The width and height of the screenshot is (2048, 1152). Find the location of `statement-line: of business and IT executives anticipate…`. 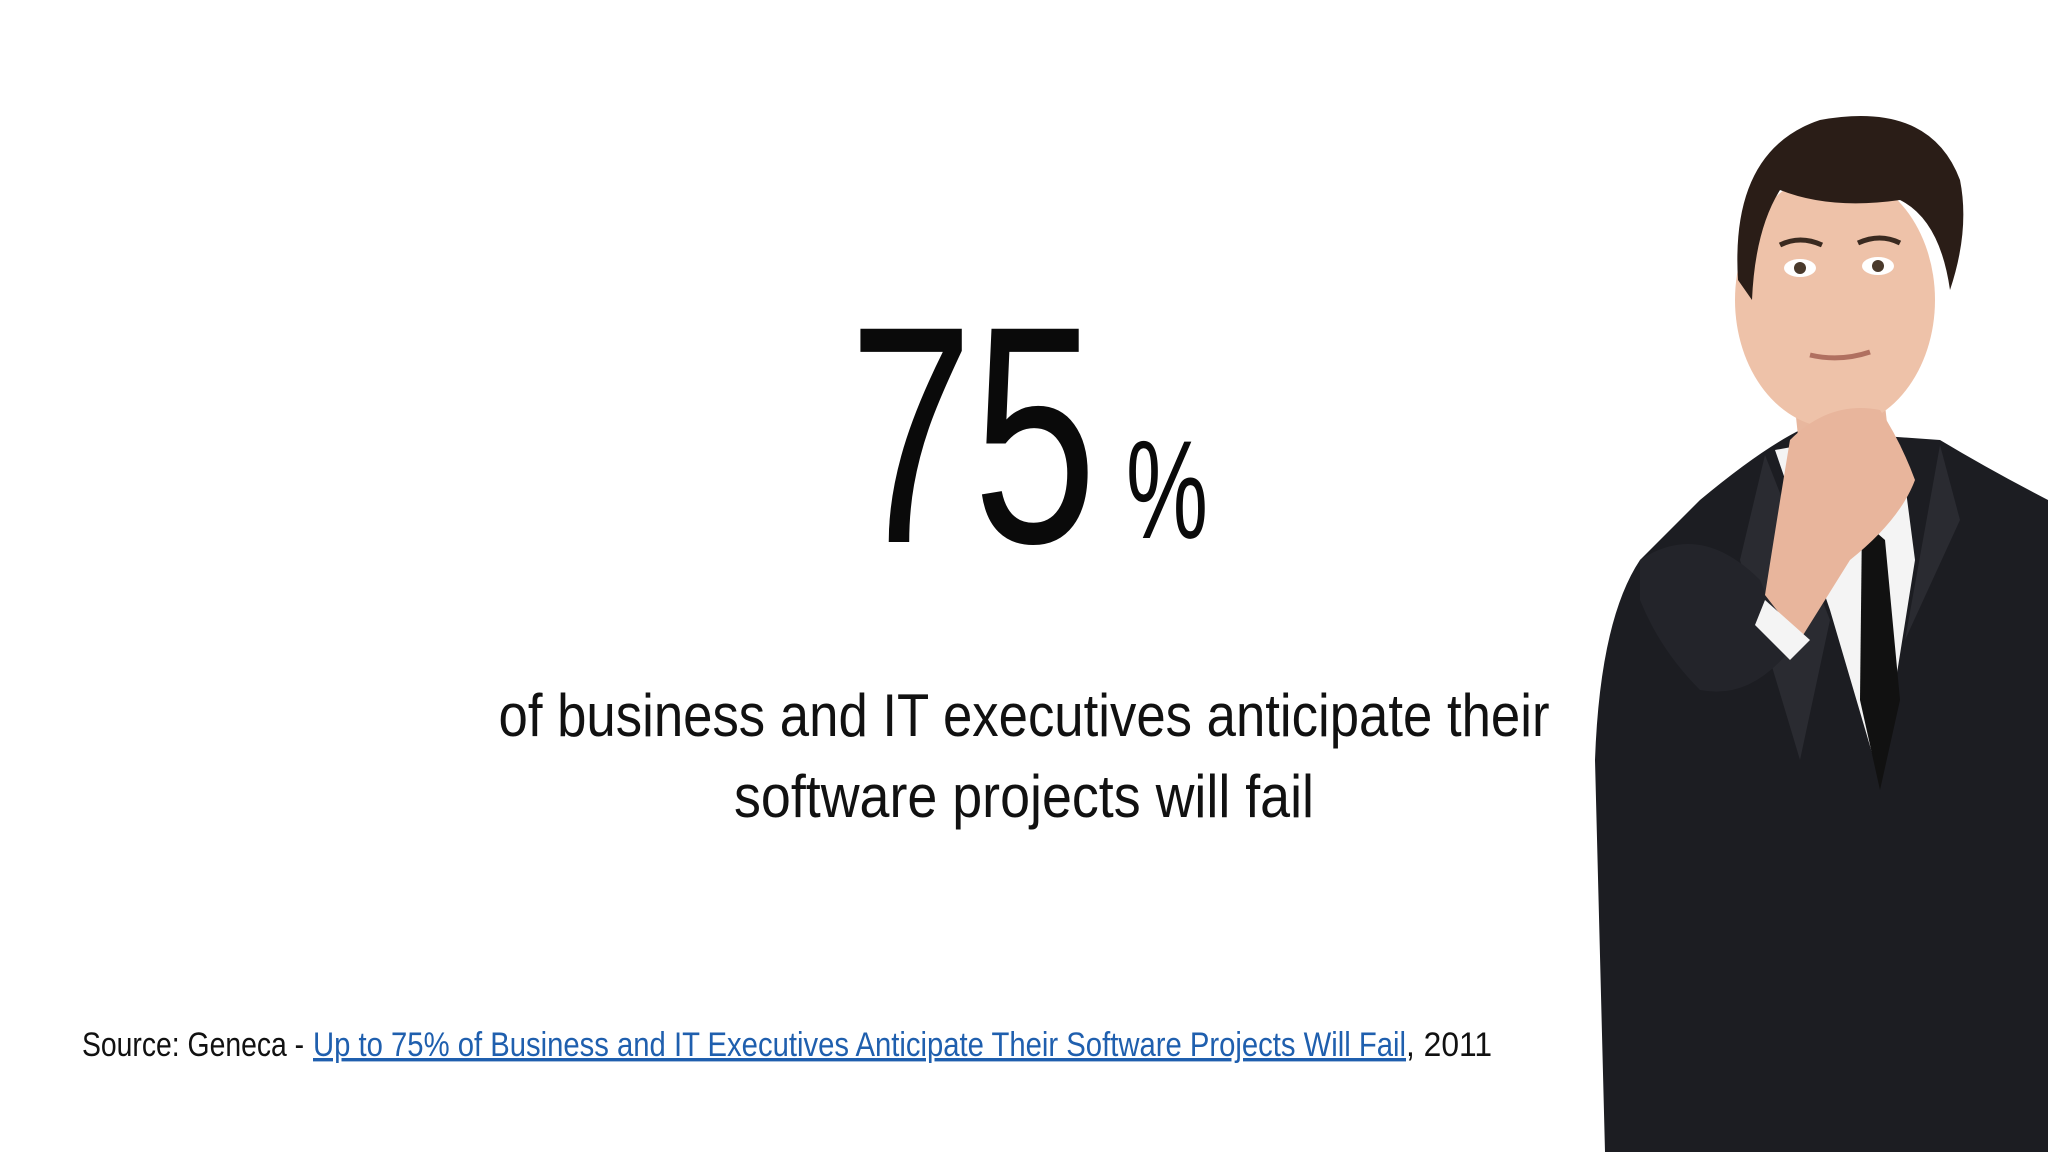

statement-line: of business and IT executives anticipate… is located at coordinates (1024, 715).